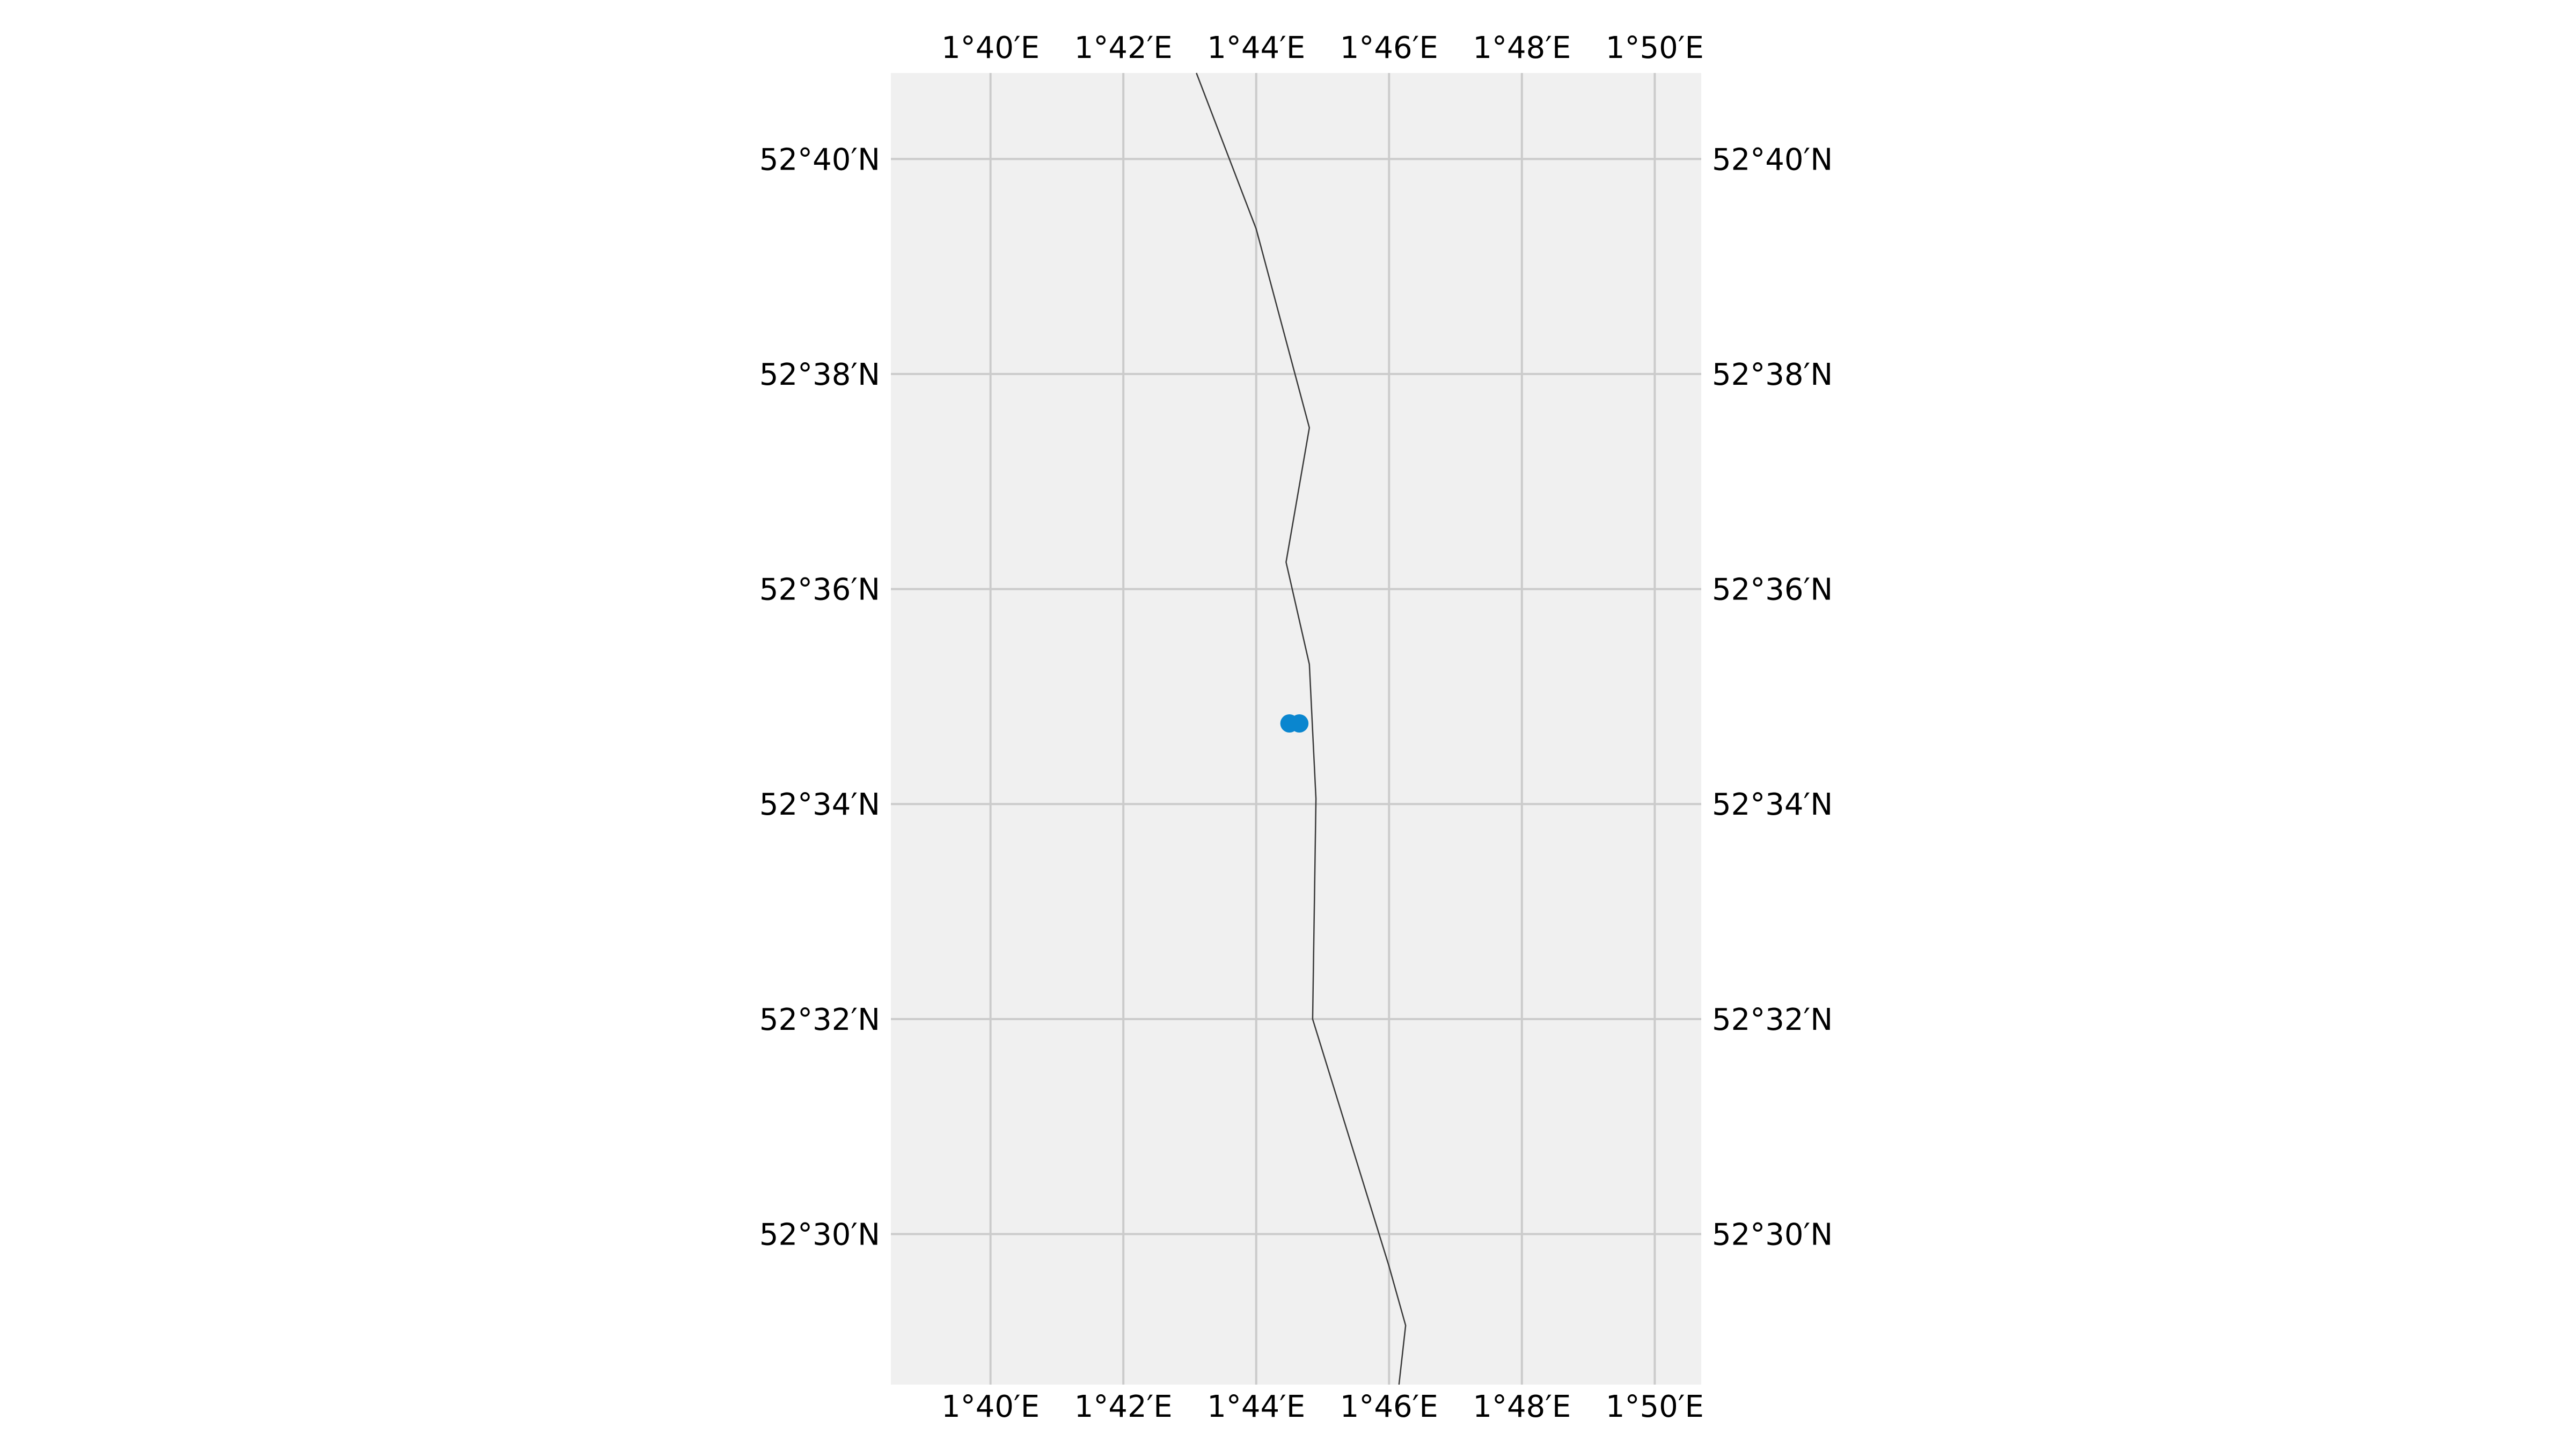  Describe the element at coordinates (1256, 1406) in the screenshot. I see `lon-tick-label-bottom: 1°44′E` at that location.